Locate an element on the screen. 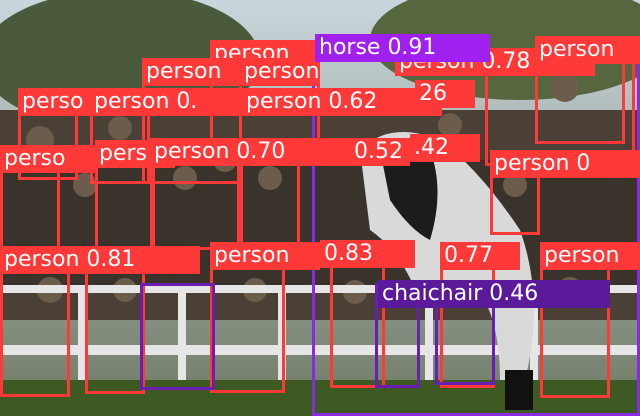  person-label: person 0. is located at coordinates (170, 102).